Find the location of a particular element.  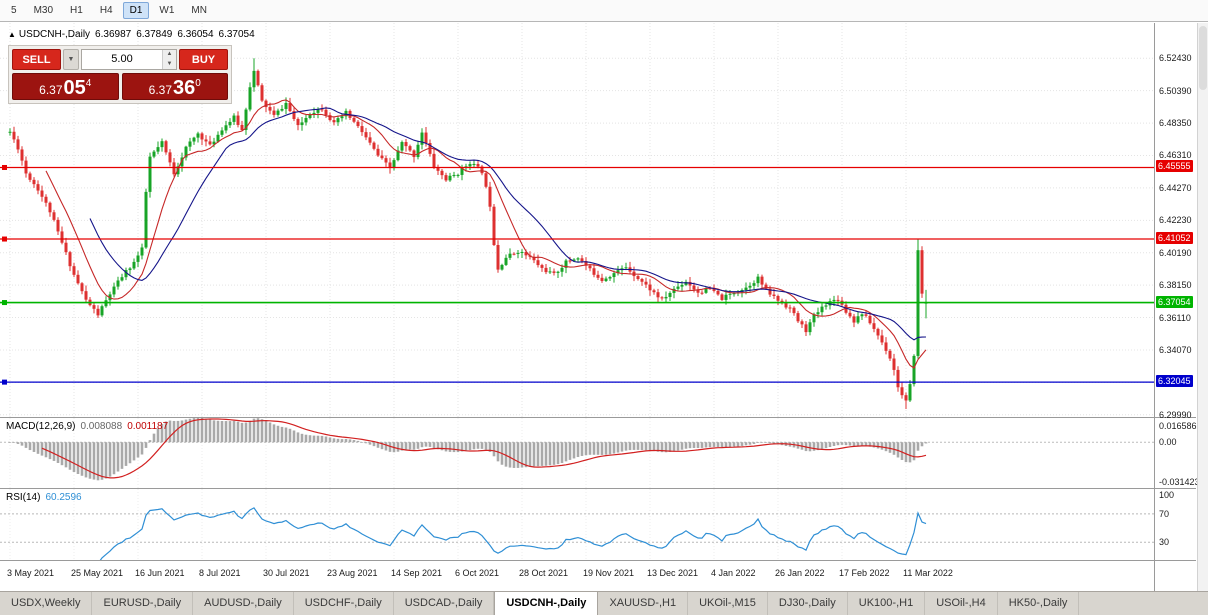

macd-axis-label: 0.00 is located at coordinates (1168, 442).